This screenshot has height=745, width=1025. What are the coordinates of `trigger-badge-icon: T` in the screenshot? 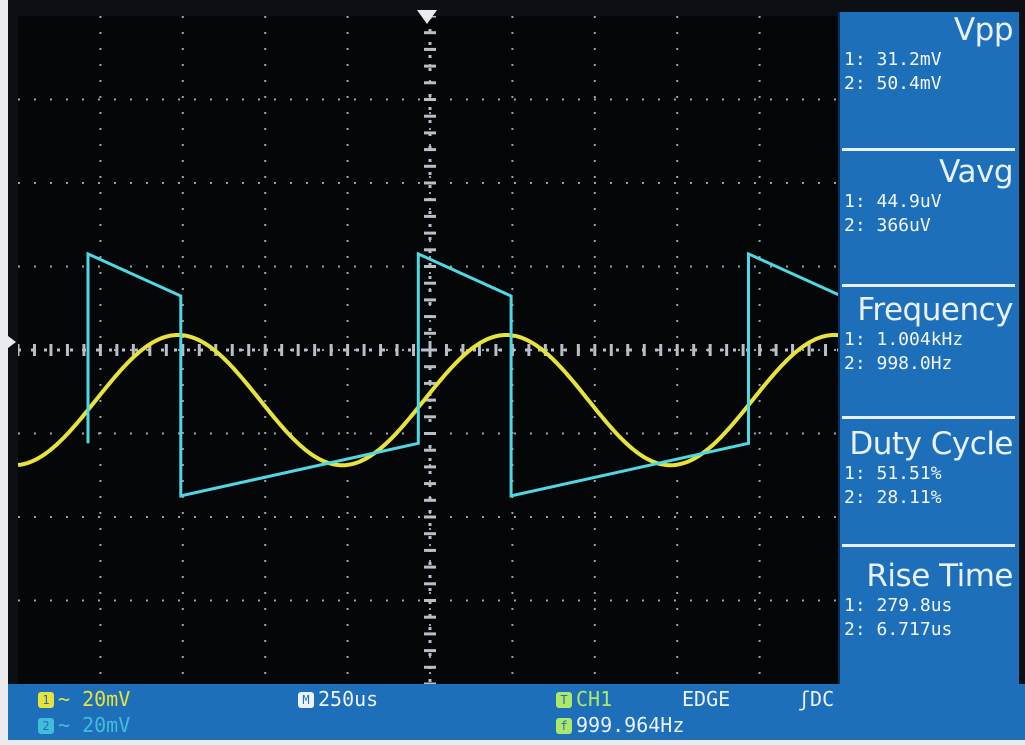 It's located at (564, 700).